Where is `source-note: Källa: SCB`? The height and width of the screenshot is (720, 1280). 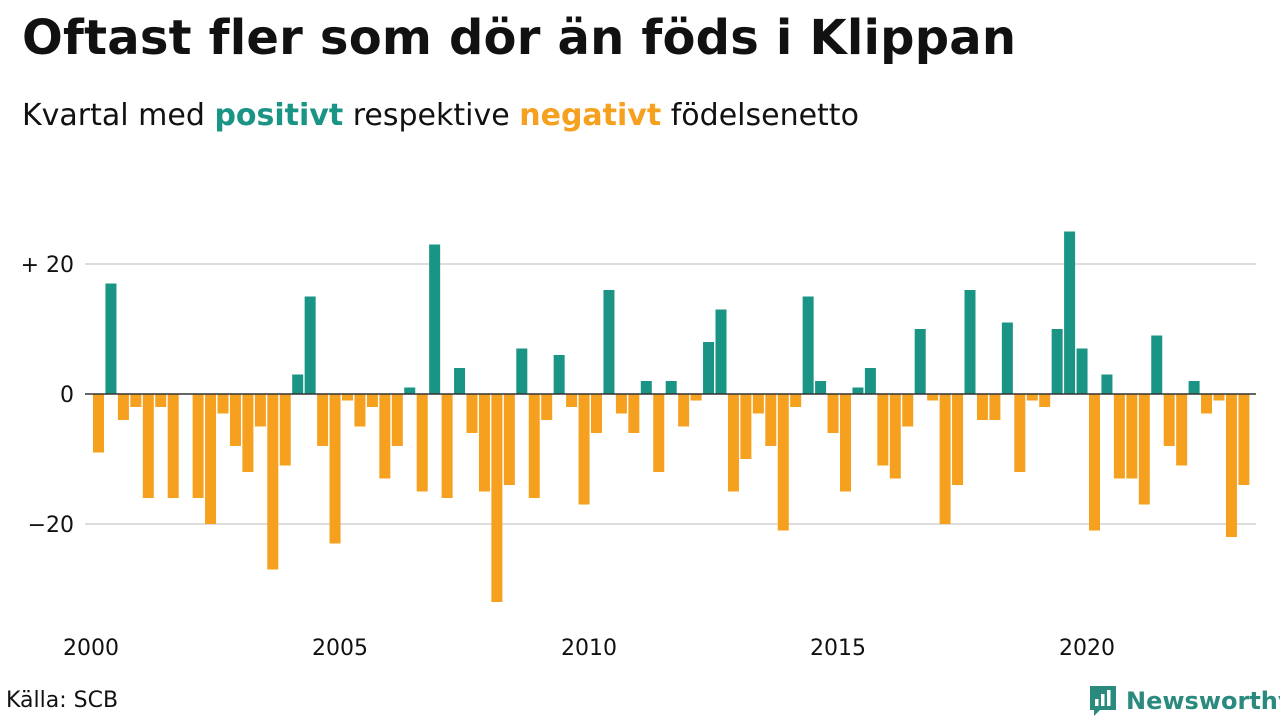 source-note: Källa: SCB is located at coordinates (62, 700).